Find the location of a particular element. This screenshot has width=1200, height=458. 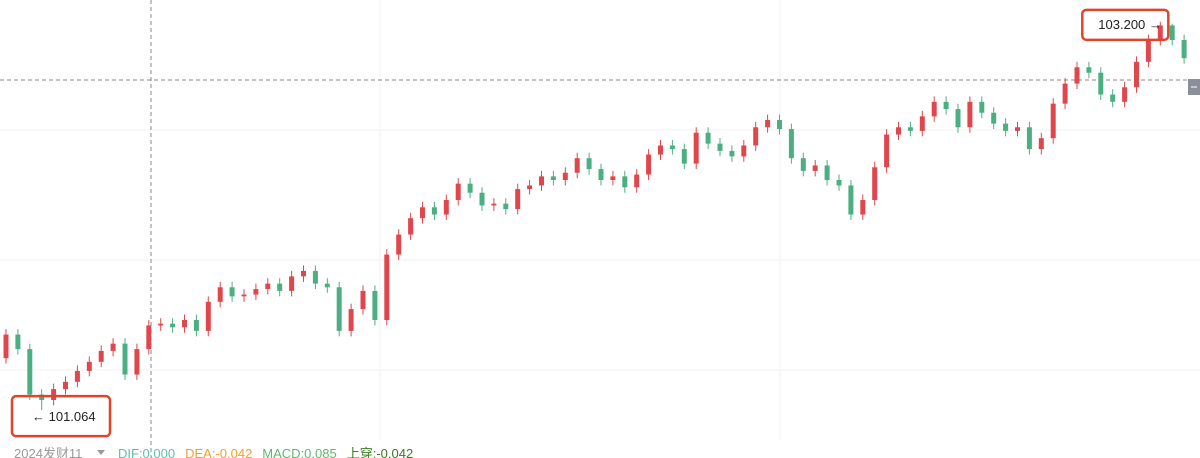

indicator-value: DEA:-0.042 is located at coordinates (218, 452).